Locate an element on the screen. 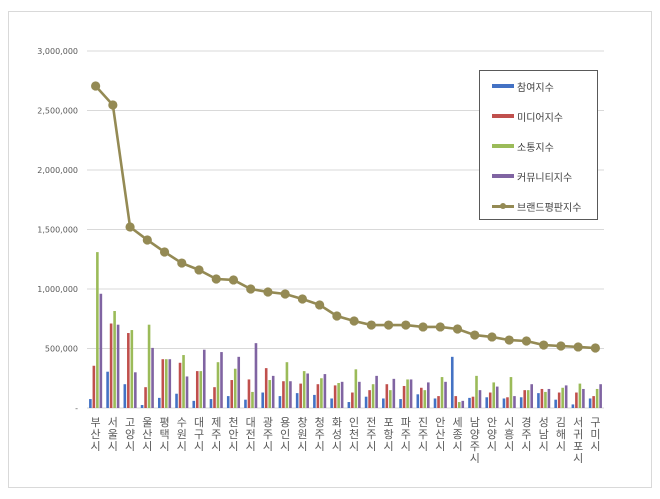 Image resolution: width=660 pixels, height=499 pixels. x-tick-label: 미 is located at coordinates (595, 434).